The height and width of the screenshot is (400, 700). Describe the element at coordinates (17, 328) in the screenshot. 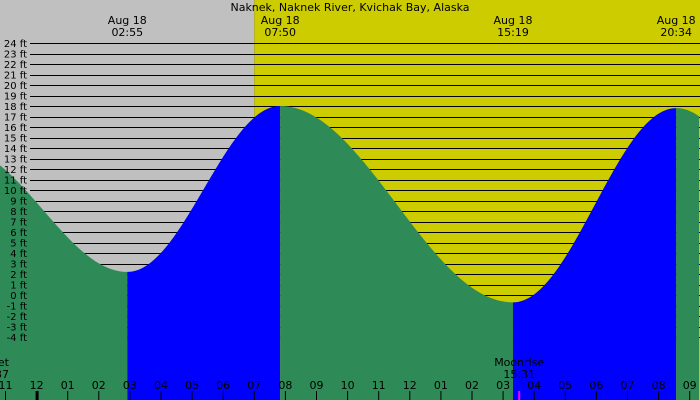

I see `y-tick-label: -3 ft` at that location.